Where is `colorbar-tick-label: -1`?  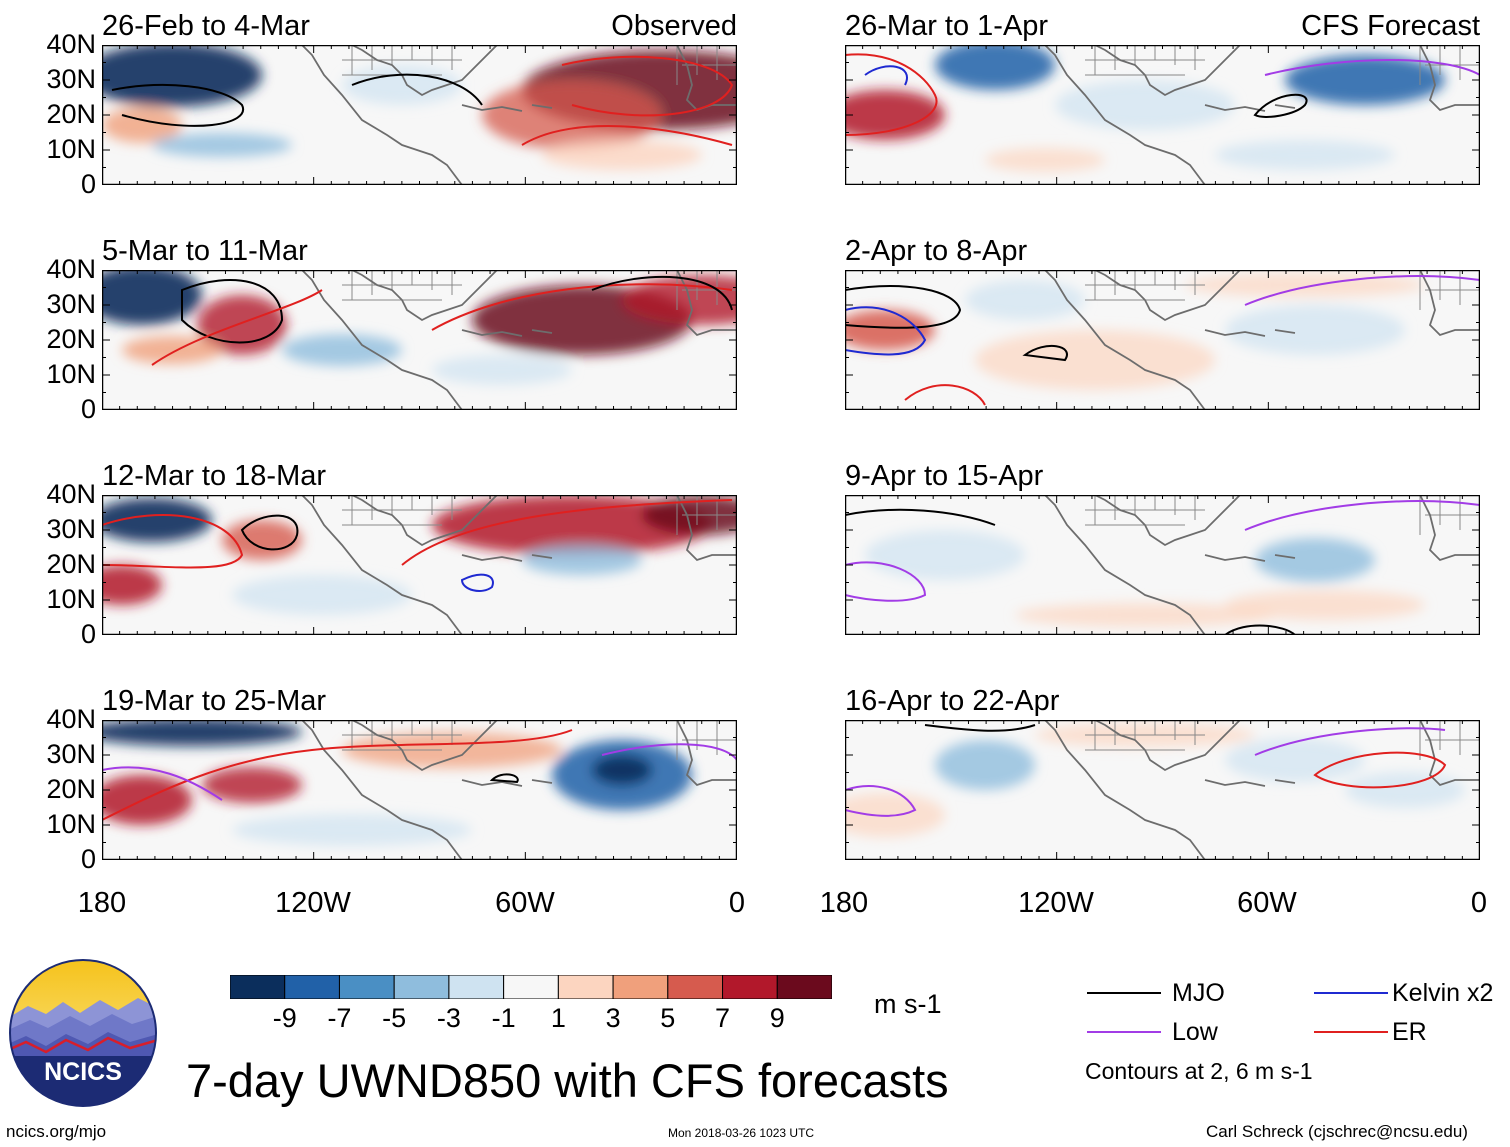
colorbar-tick-label: -1 is located at coordinates (503, 1018).